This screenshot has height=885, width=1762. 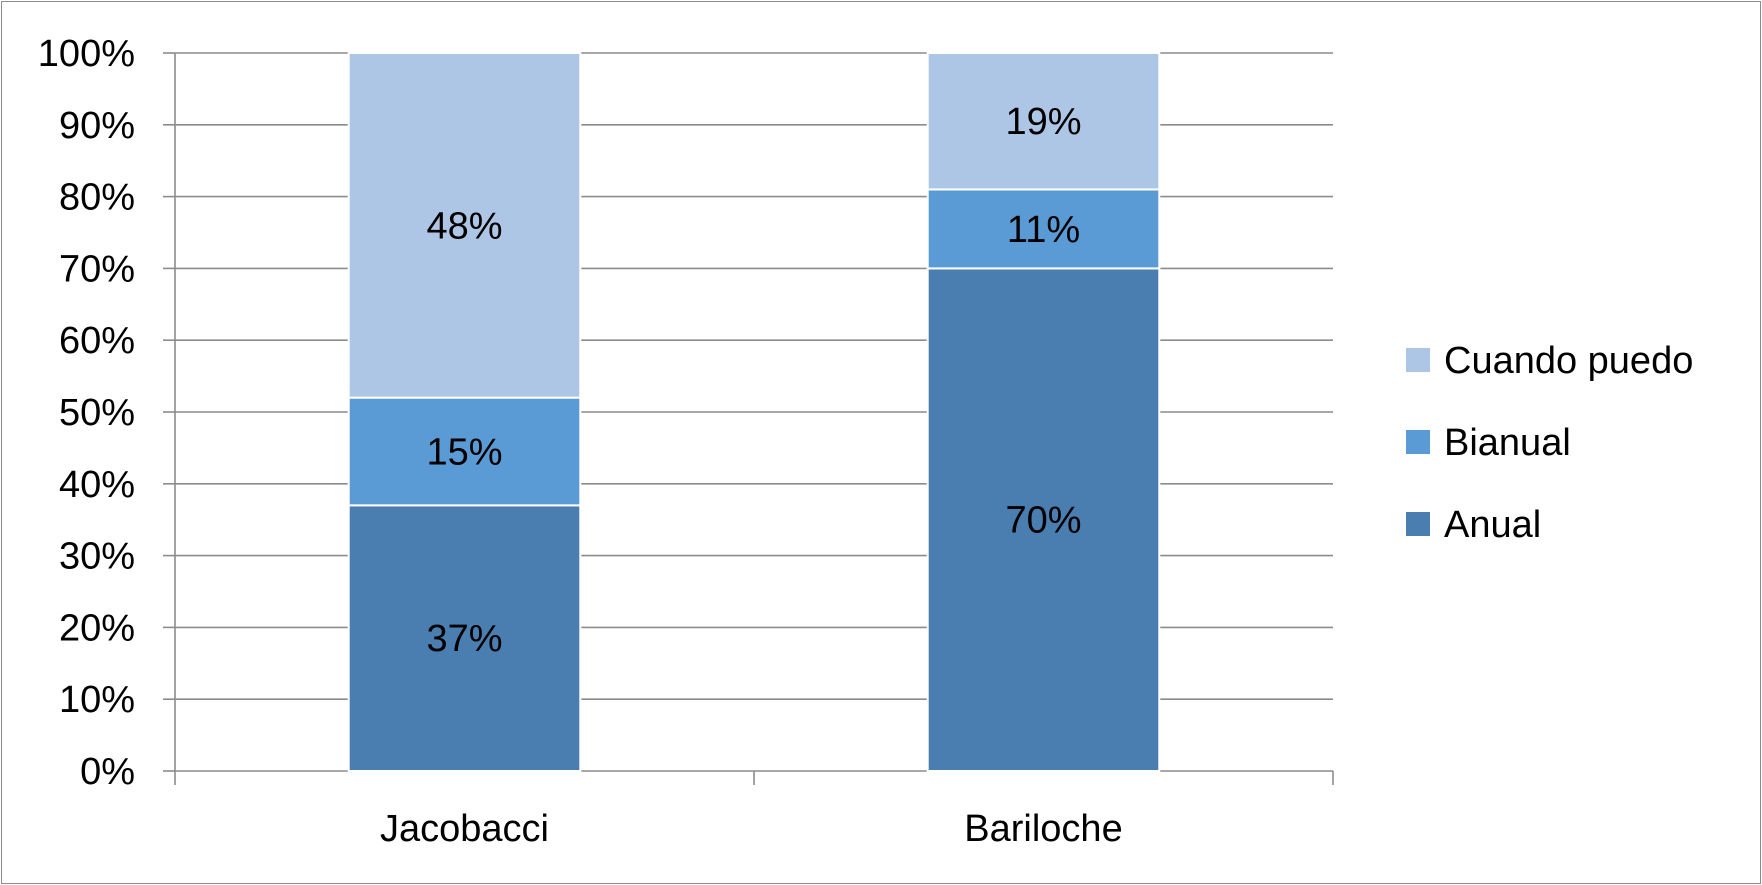 I want to click on y-tick-label: 60%, so click(x=97, y=341).